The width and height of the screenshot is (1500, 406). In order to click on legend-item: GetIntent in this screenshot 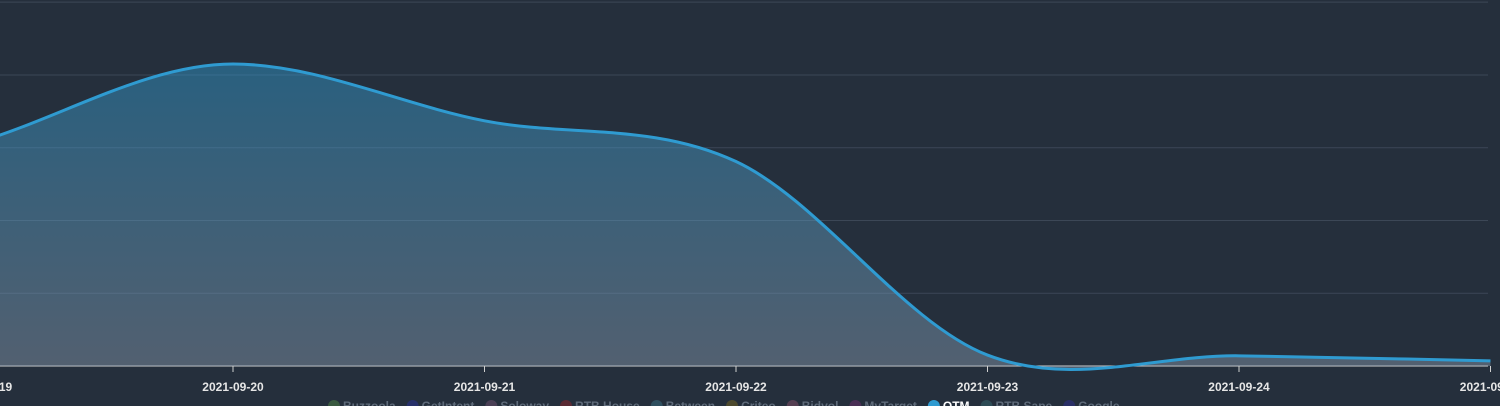, I will do `click(440, 402)`.